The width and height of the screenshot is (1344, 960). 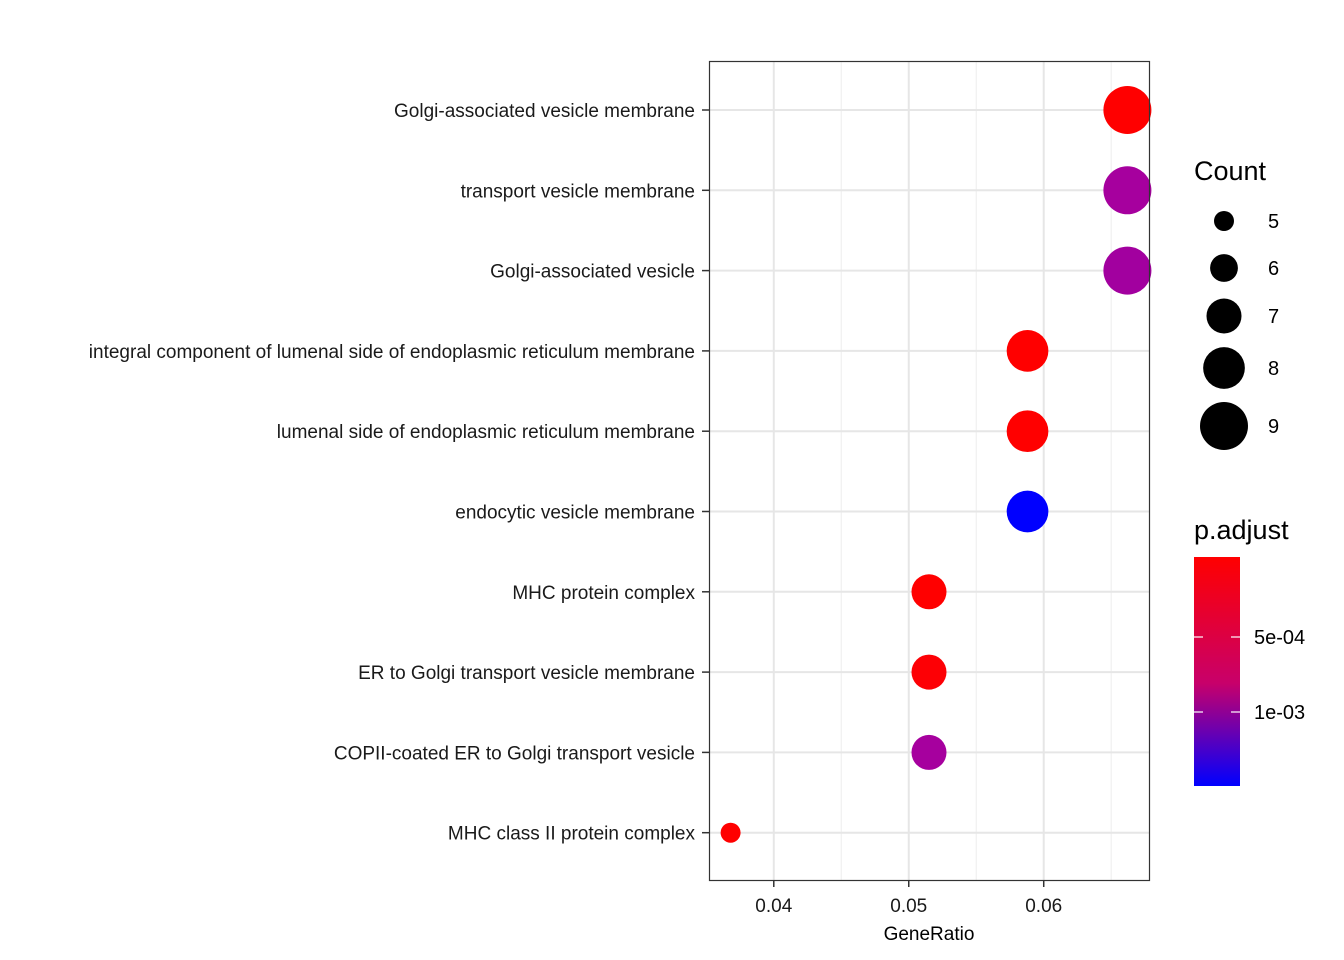 I want to click on point-golgi-associated-vesicle-membrane, so click(x=1127, y=110).